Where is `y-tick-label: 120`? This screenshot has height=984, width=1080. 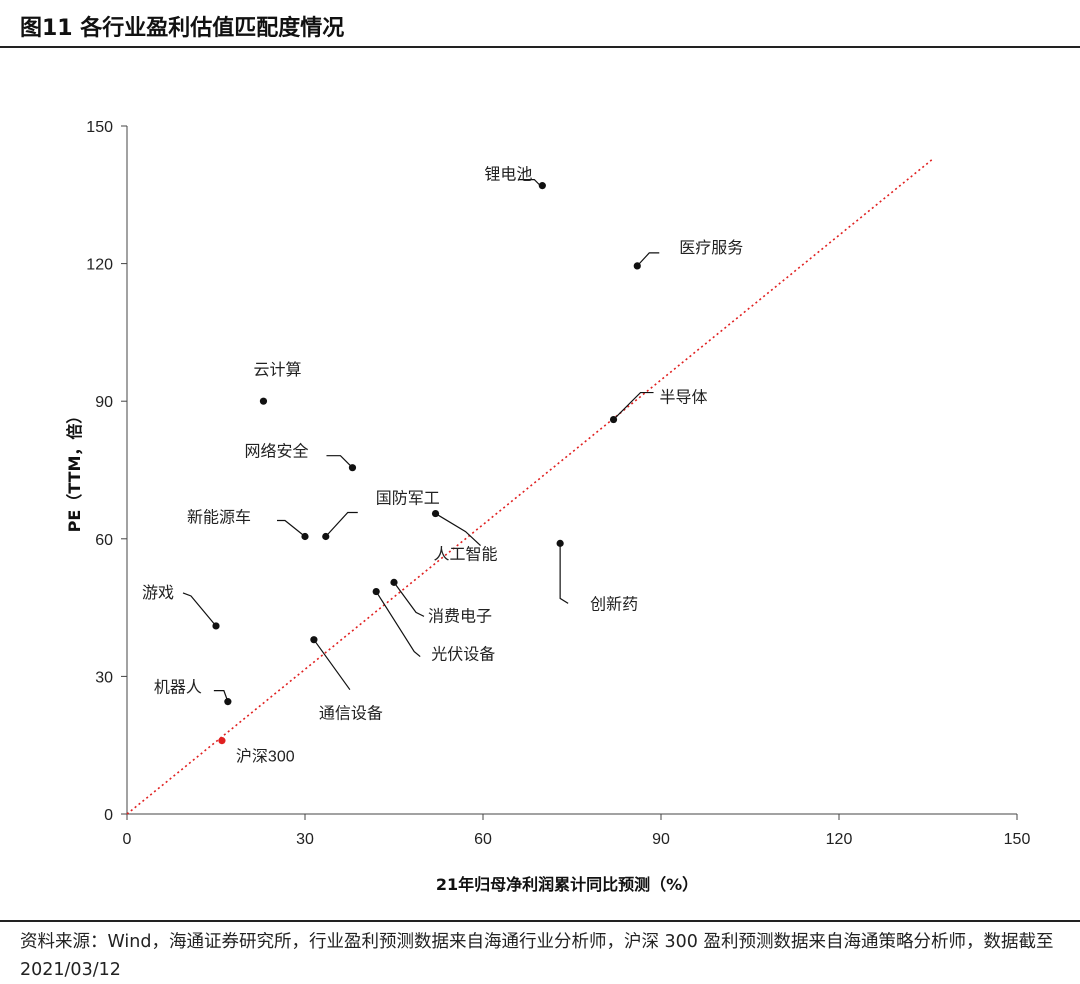
y-tick-label: 120 is located at coordinates (99, 265).